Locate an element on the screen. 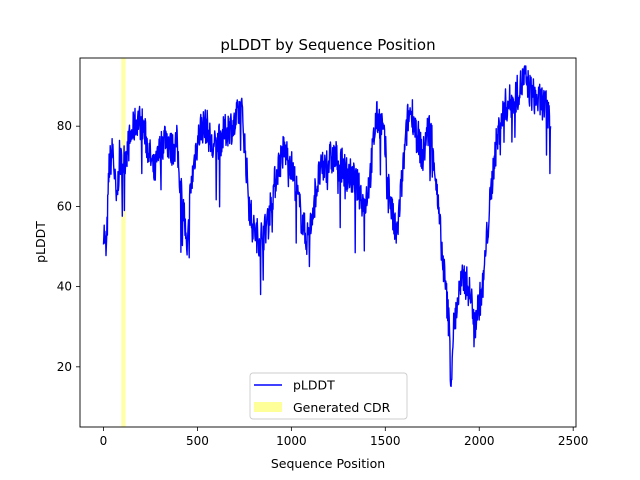  y-axis-title: pLDDT is located at coordinates (40, 242).